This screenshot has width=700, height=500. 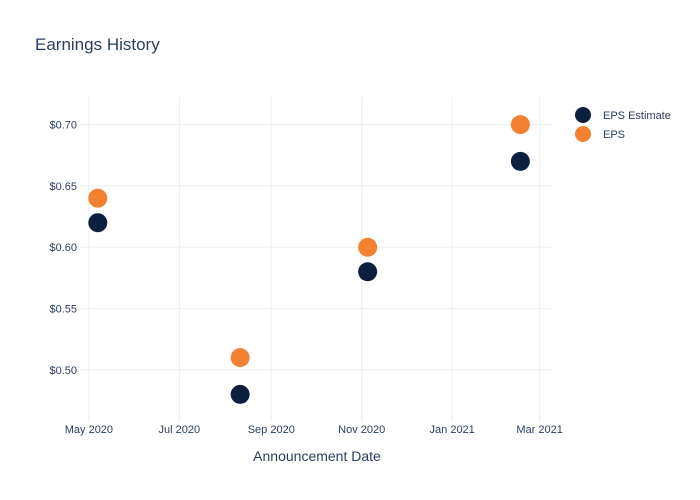 I want to click on y-tick-label: $0.70, so click(x=63, y=126).